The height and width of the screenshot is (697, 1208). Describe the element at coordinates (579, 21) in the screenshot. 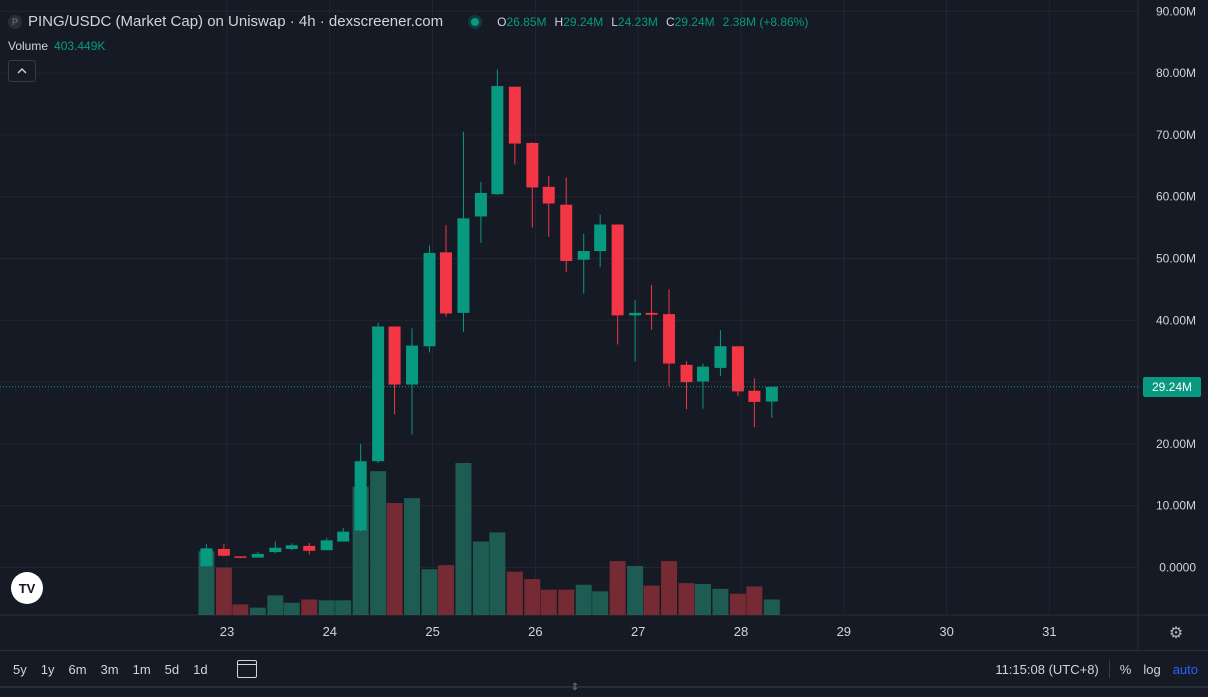

I see `ohlc-high: H29.24M` at that location.